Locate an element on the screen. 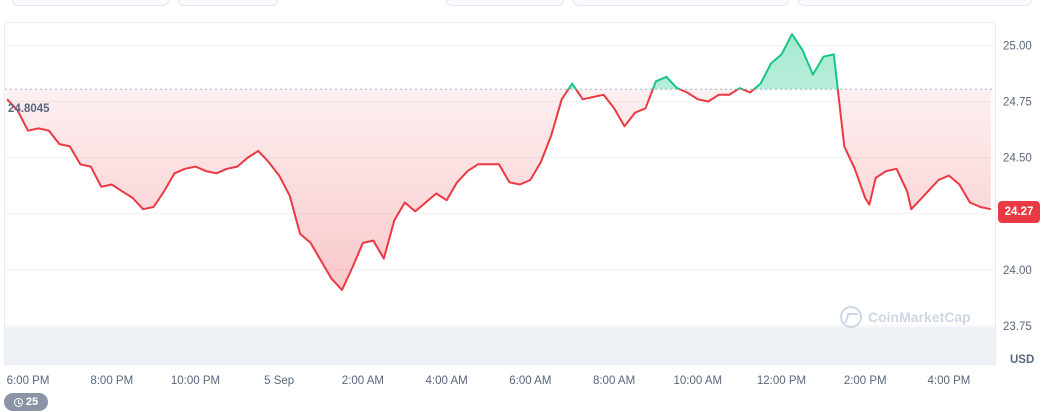  area-fill-above is located at coordinates (703, 62).